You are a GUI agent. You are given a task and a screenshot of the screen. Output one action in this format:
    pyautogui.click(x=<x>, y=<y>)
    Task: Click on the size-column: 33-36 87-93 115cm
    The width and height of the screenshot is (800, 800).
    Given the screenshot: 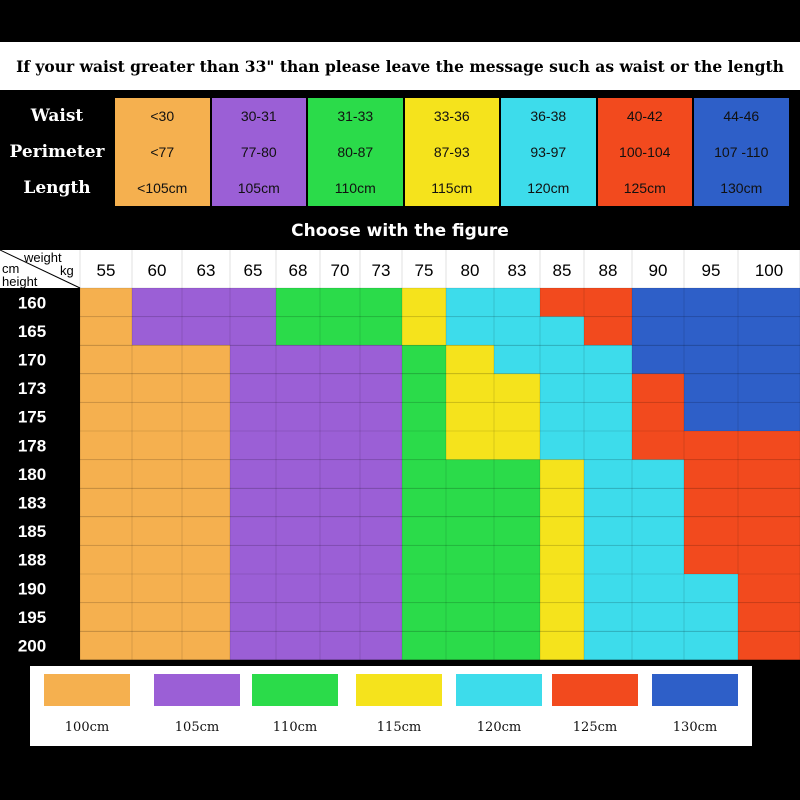 What is the action you would take?
    pyautogui.click(x=451, y=152)
    